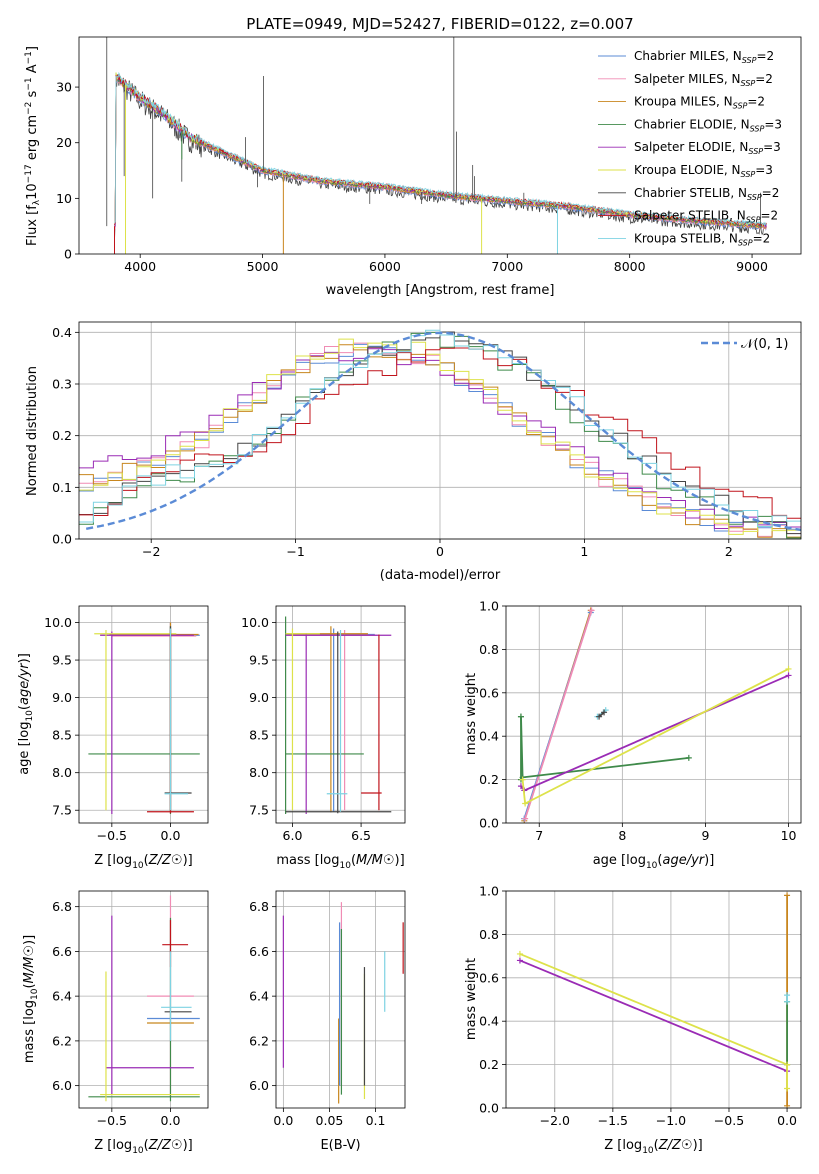 This screenshot has width=819, height=1174. I want to click on label-part: Z [log, so click(623, 1145).